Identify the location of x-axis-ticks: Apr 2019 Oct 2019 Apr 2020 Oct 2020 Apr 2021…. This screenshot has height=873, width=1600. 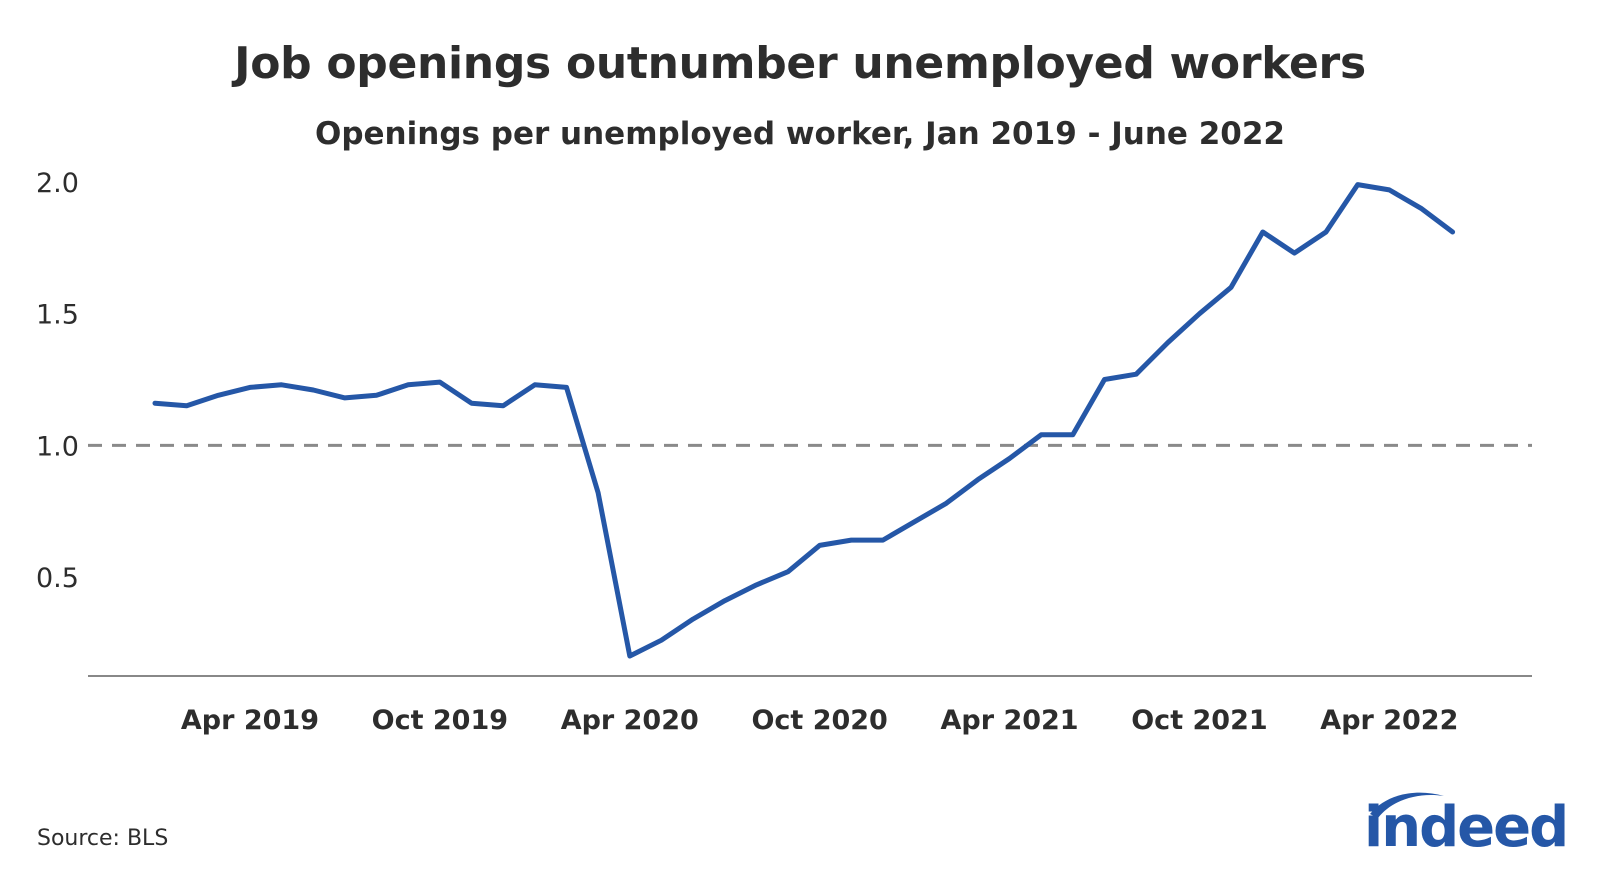
(819, 720).